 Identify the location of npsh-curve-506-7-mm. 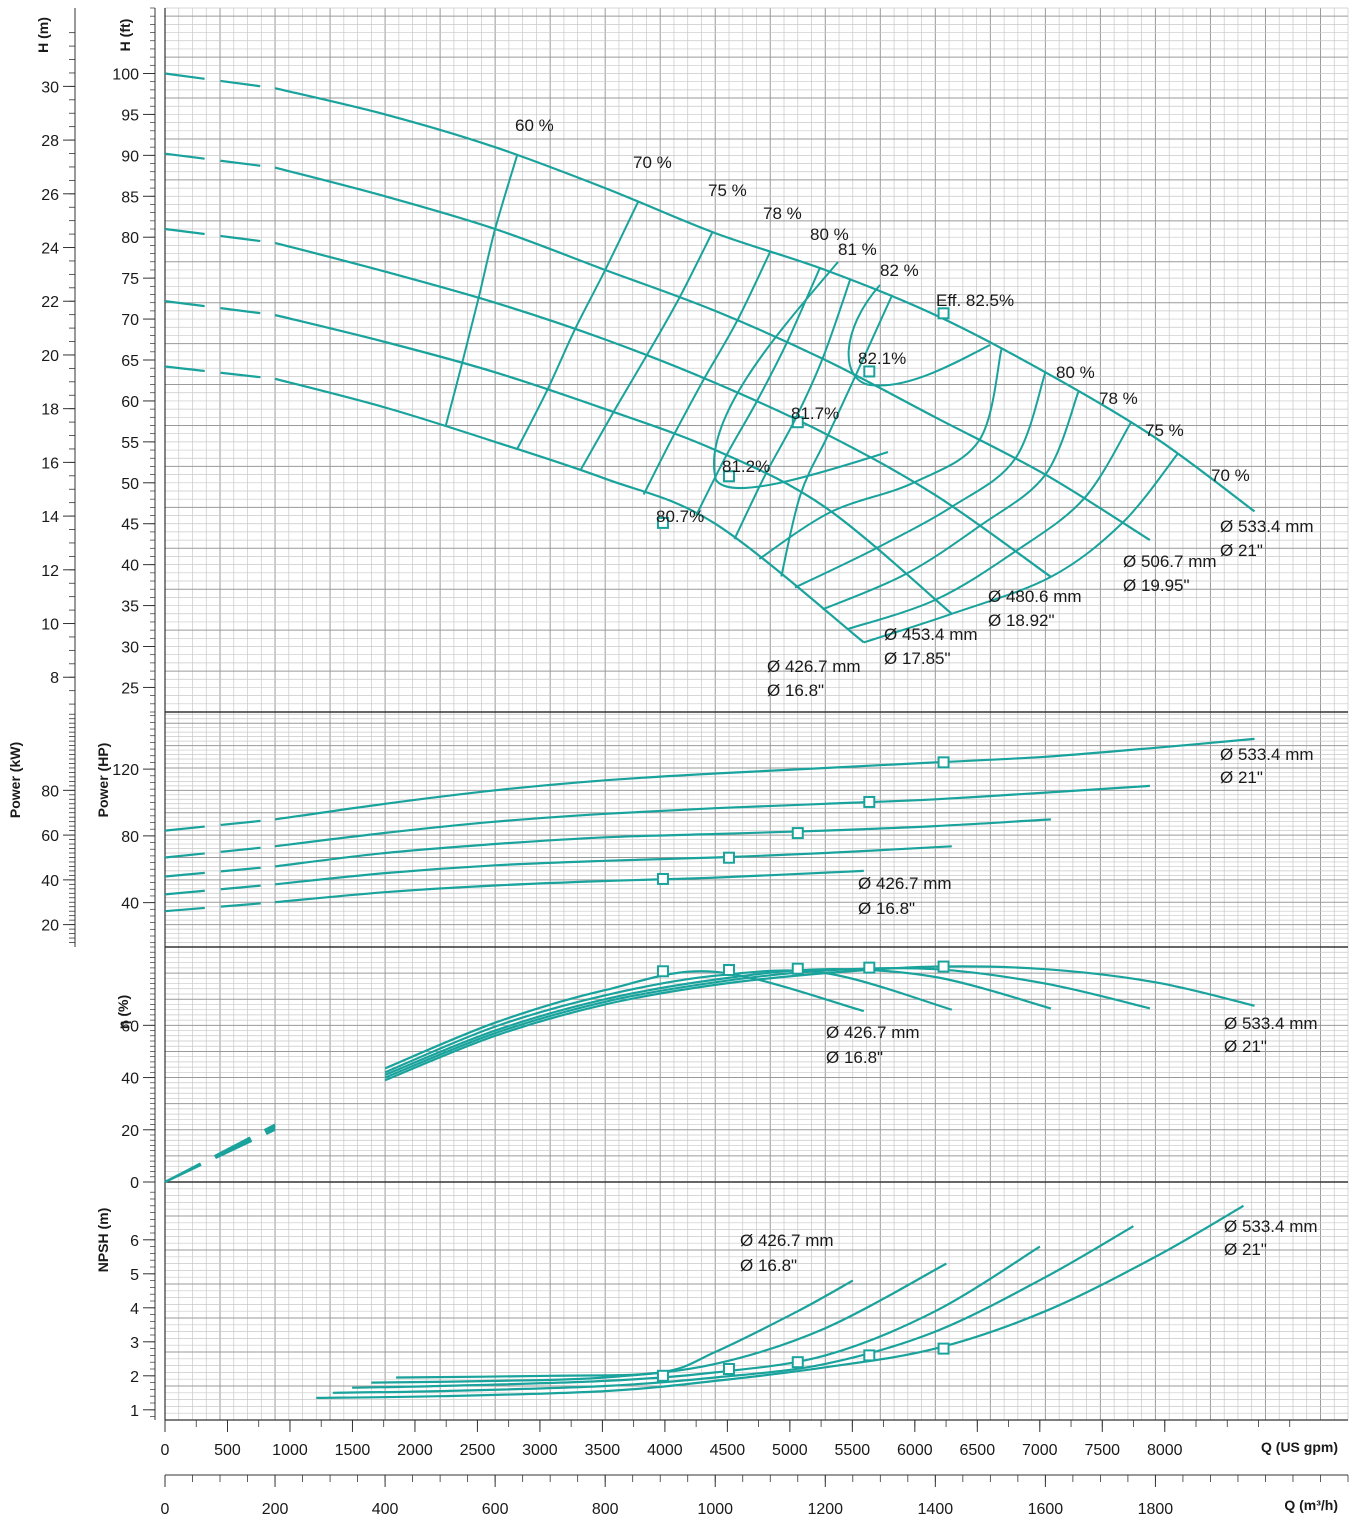
(733, 1309).